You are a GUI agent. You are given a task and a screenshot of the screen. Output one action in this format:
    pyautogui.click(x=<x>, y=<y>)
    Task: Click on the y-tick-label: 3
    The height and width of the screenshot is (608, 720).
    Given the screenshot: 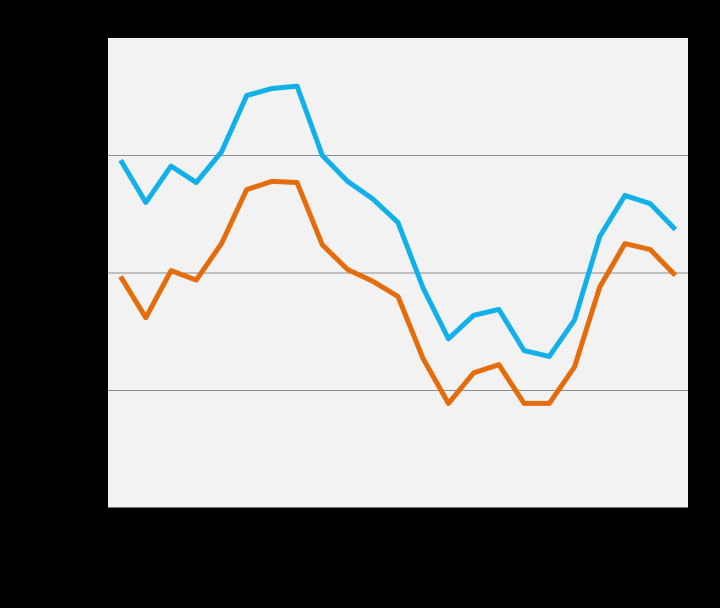 What is the action you would take?
    pyautogui.click(x=90, y=154)
    